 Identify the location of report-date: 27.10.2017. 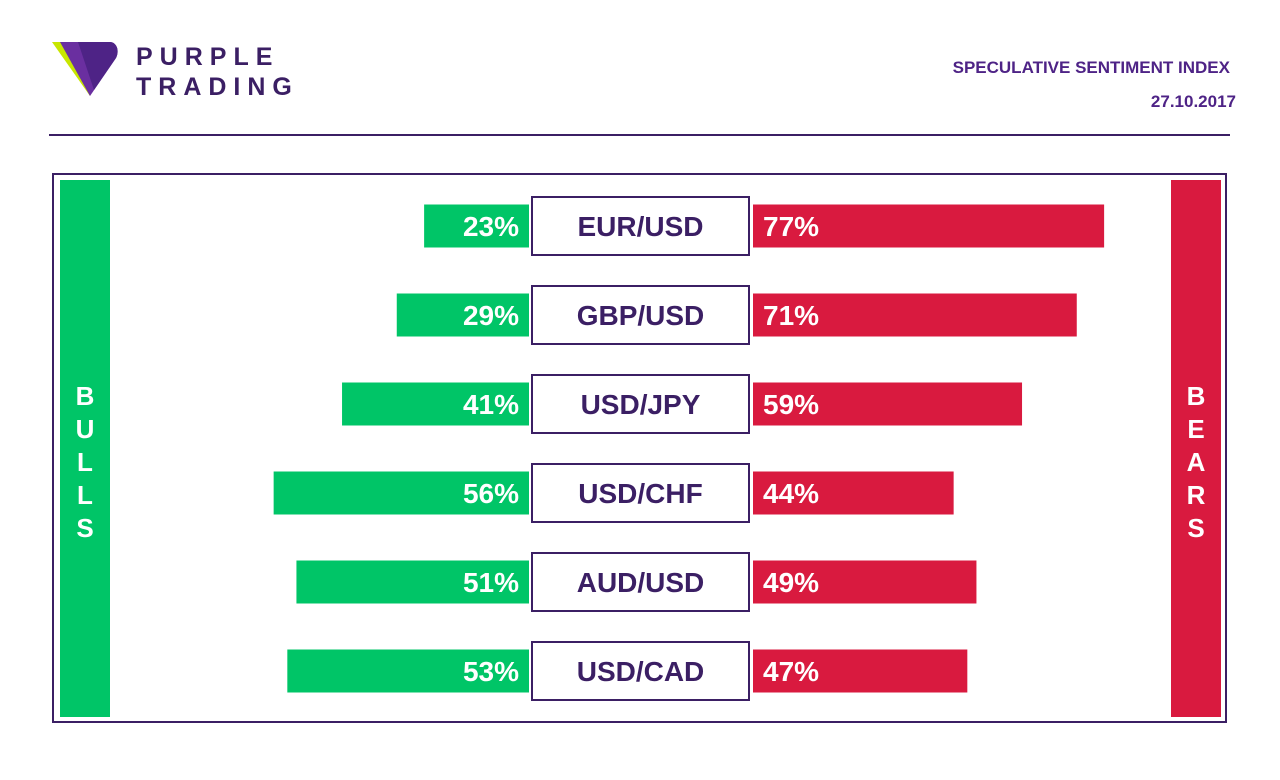
(1193, 101).